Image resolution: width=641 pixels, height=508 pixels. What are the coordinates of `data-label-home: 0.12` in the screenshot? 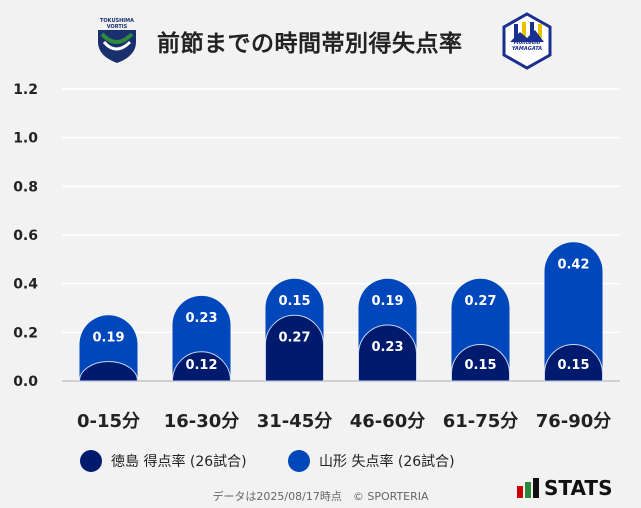 It's located at (201, 365).